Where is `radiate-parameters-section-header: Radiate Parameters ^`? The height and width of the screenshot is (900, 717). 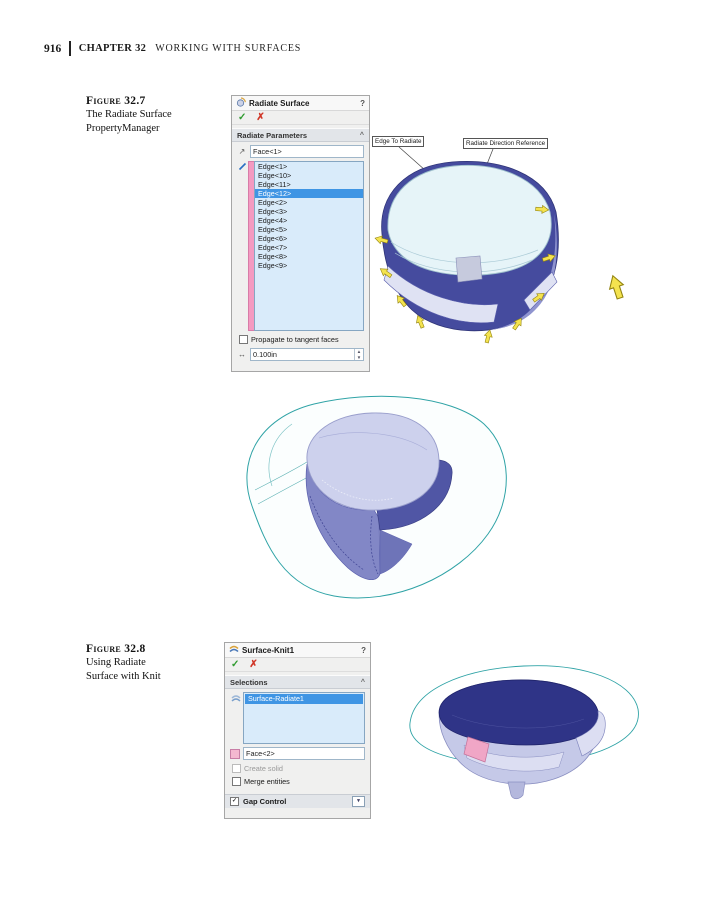 radiate-parameters-section-header: Radiate Parameters ^ is located at coordinates (300, 135).